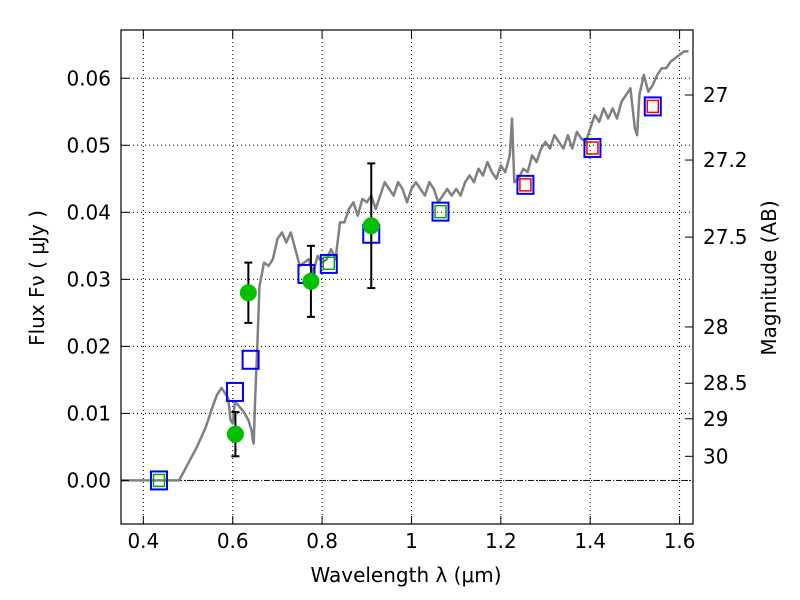  I want to click on y-tick-label: 0.06, so click(88, 78).